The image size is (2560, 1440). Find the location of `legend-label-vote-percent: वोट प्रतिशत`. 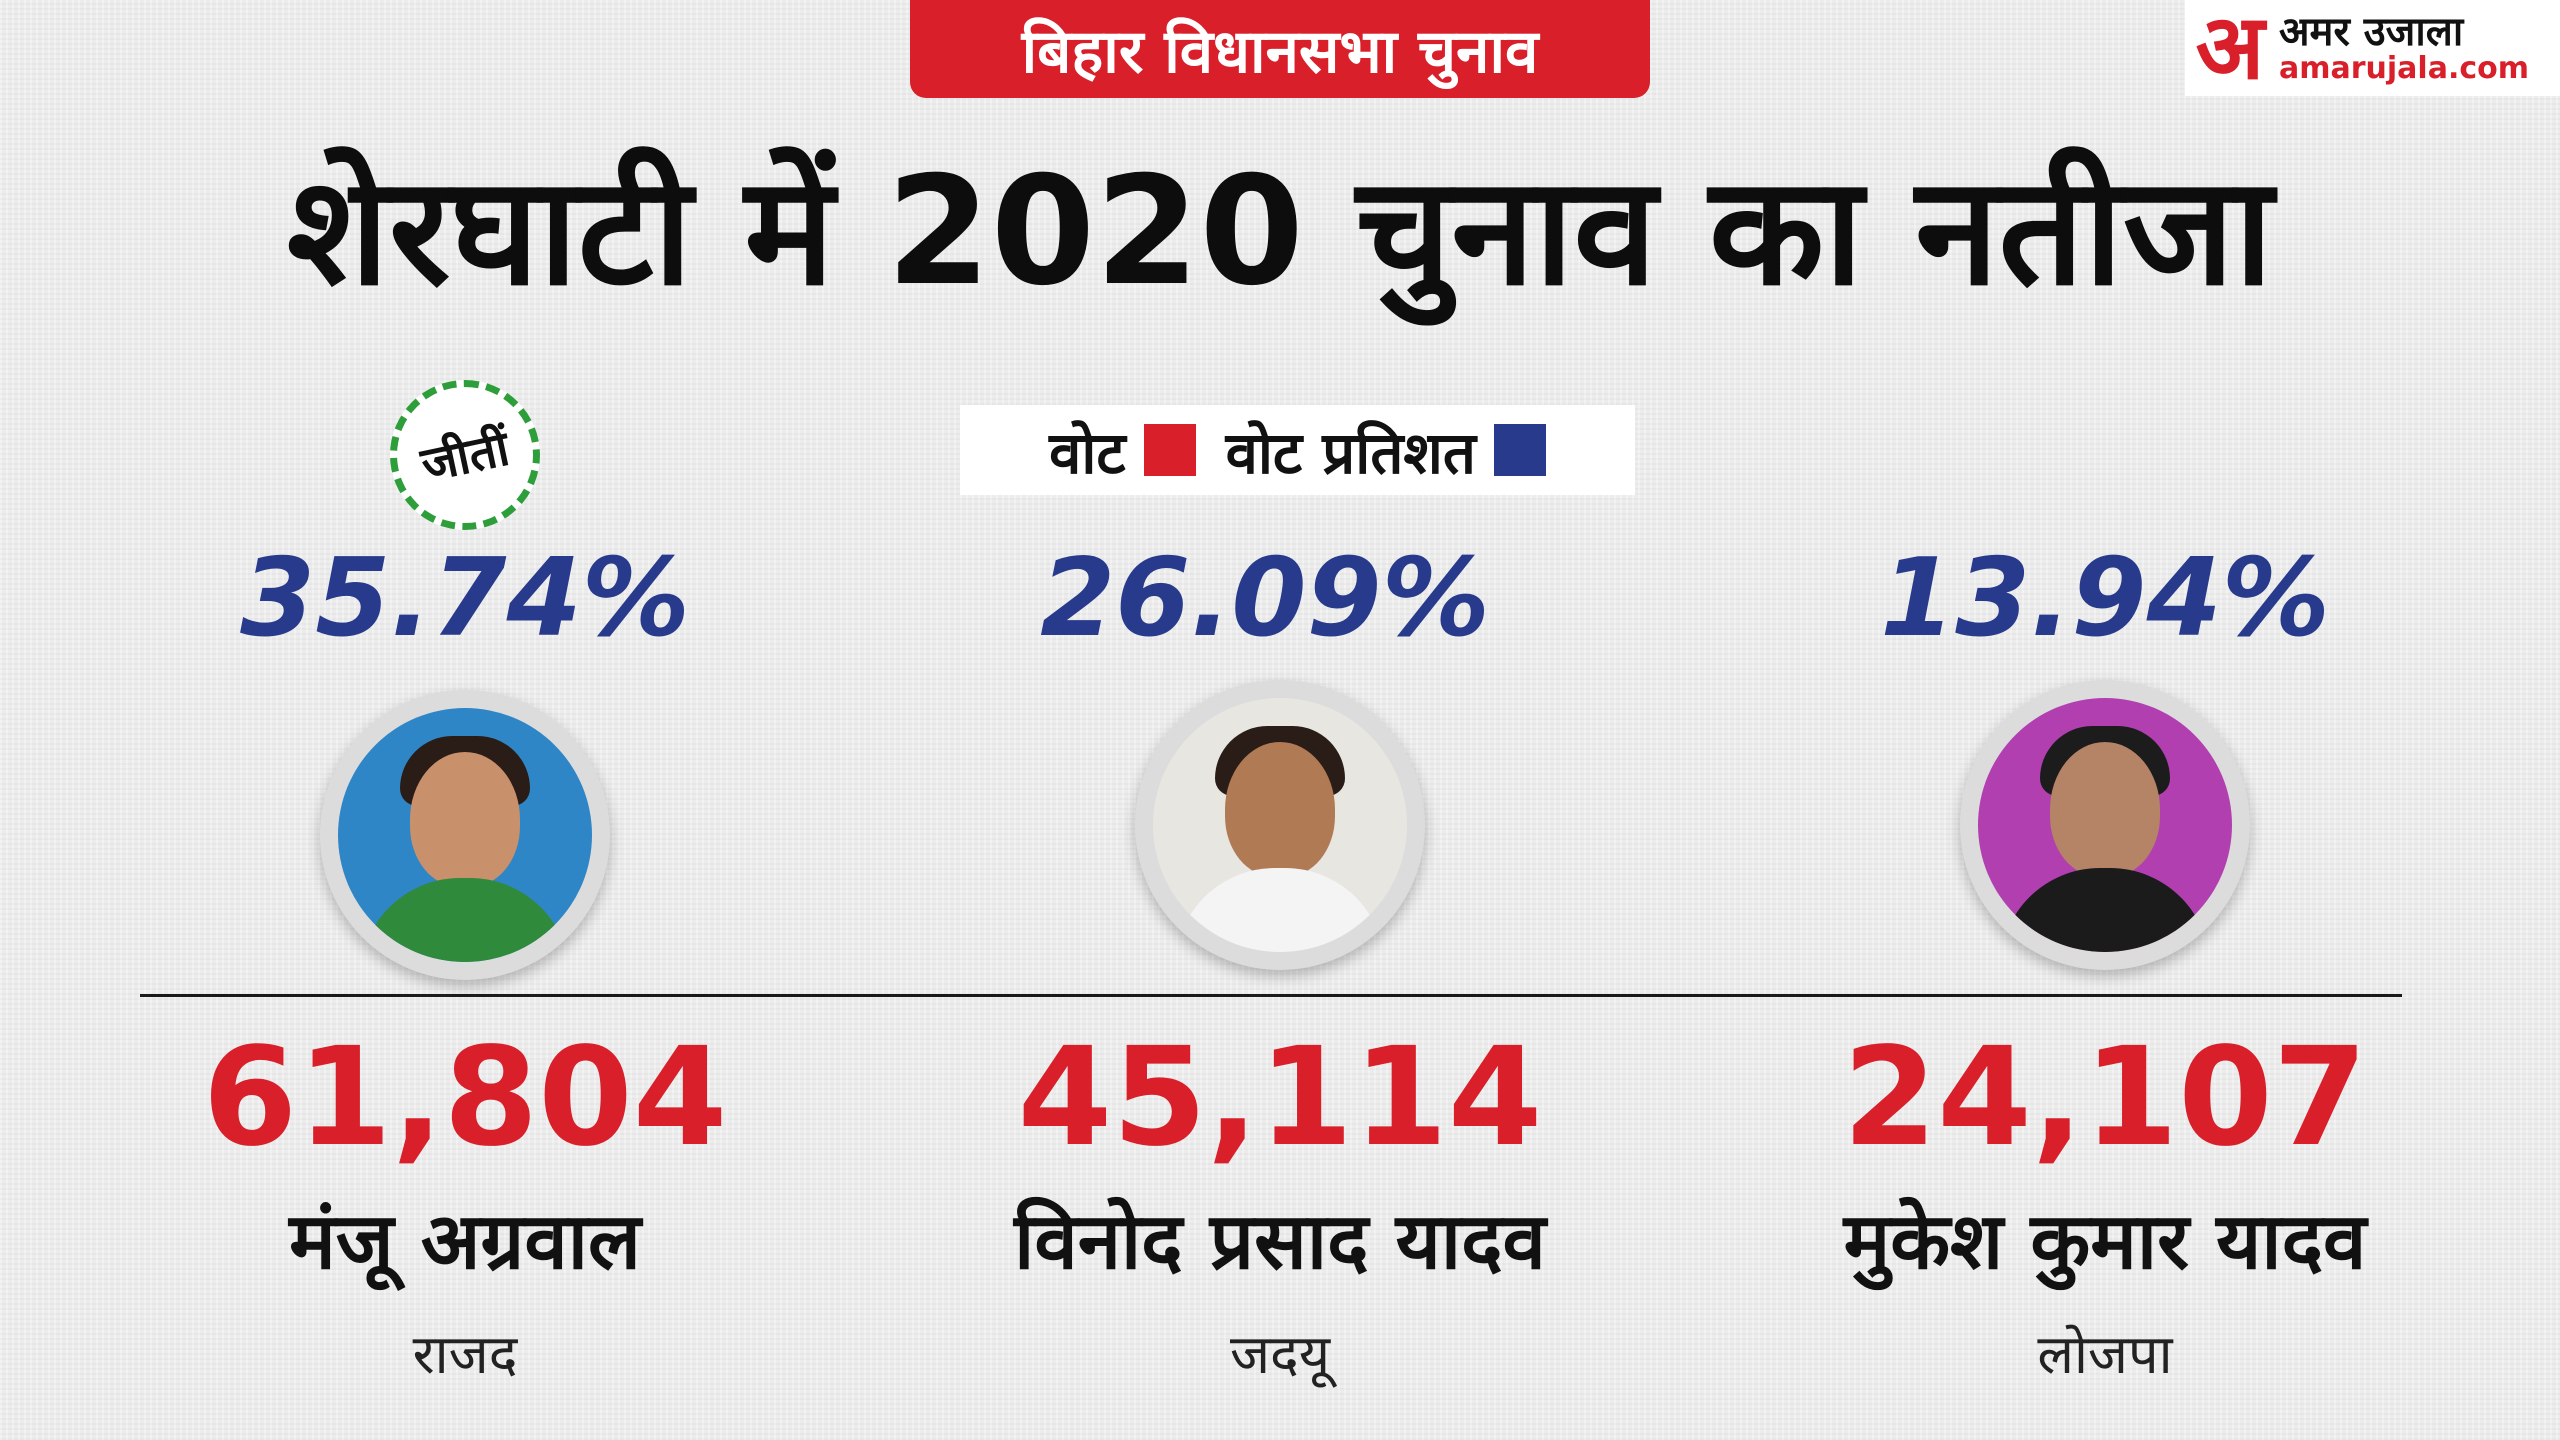

legend-label-vote-percent: वोट प्रतिशत is located at coordinates (1350, 452).